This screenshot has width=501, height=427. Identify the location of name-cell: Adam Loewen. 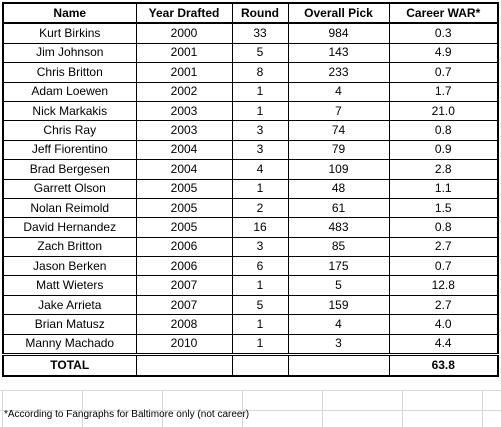
(69, 91).